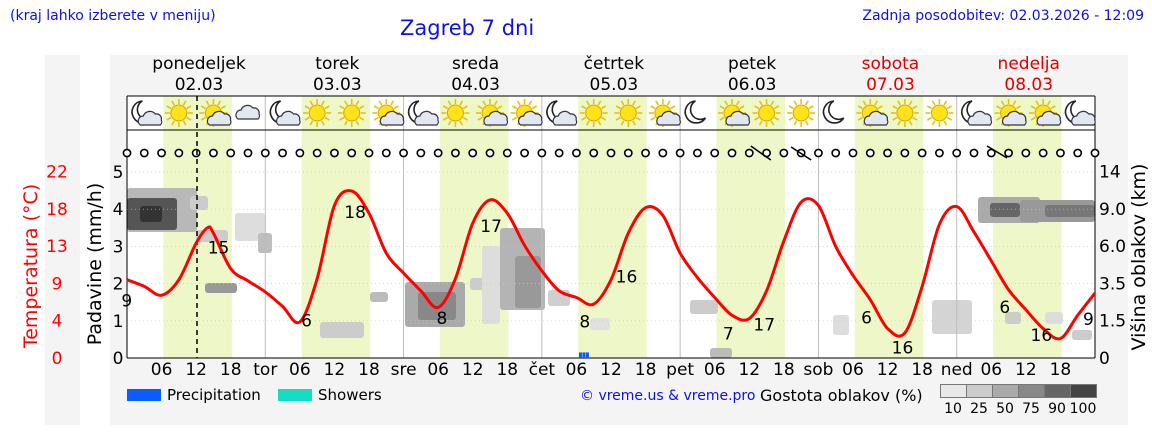 The height and width of the screenshot is (443, 1152). What do you see at coordinates (751, 227) in the screenshot?
I see `daylight-band` at bounding box center [751, 227].